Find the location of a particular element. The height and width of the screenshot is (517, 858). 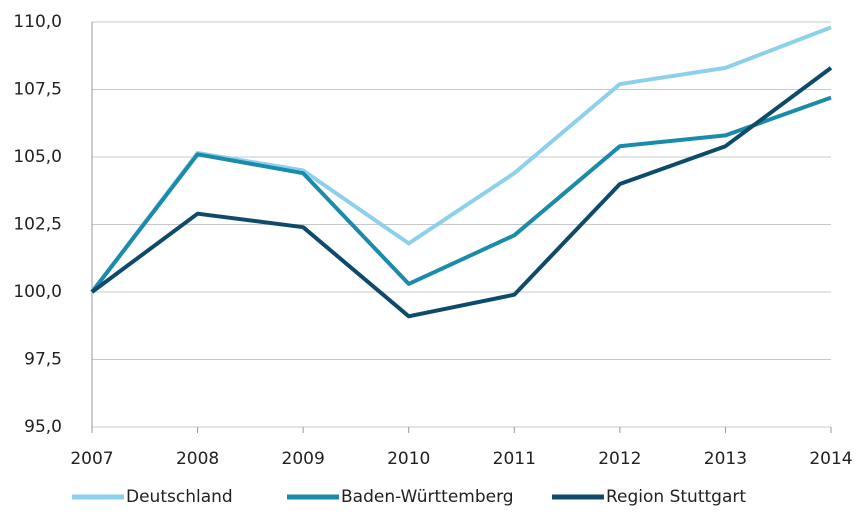

legend-label: Baden-Württemberg is located at coordinates (427, 497).